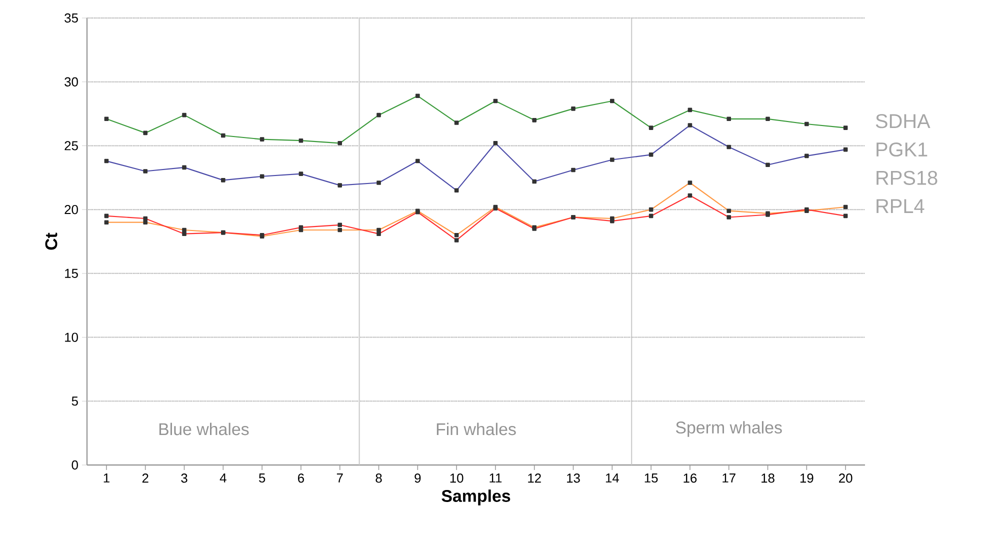 The height and width of the screenshot is (548, 985). I want to click on x-tick-label: 12, so click(534, 478).